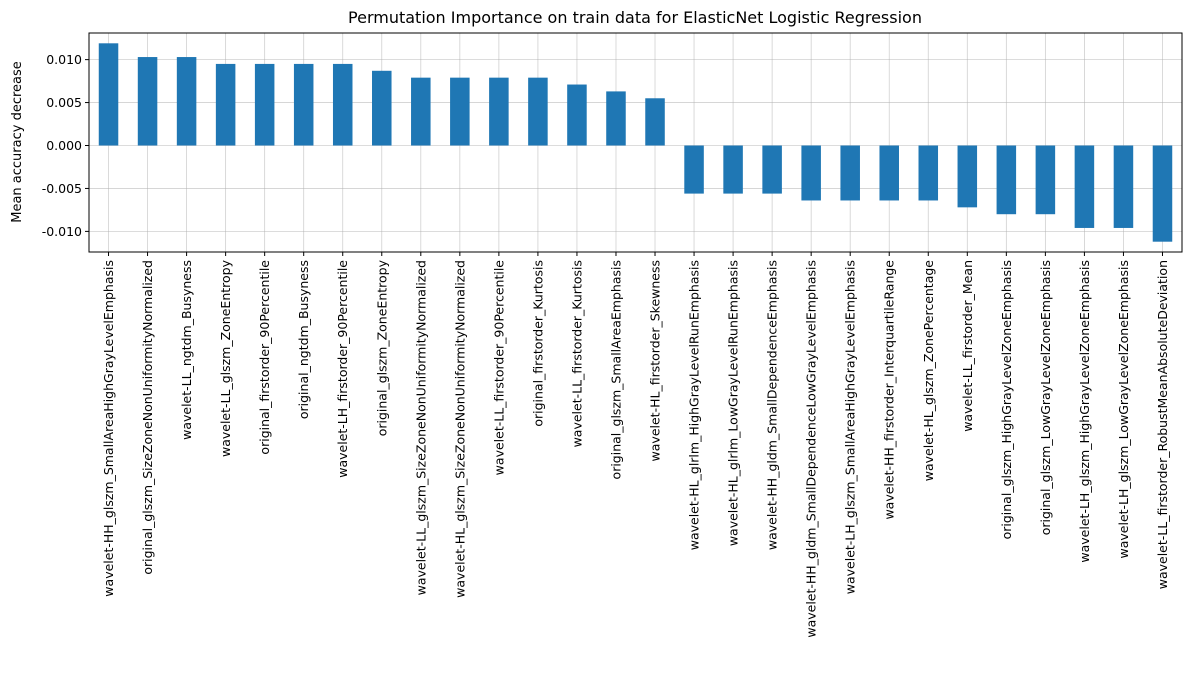 The height and width of the screenshot is (691, 1189). Describe the element at coordinates (498, 368) in the screenshot. I see `x-tick-label: wavelet-LL_firstorder_90Percentile` at that location.